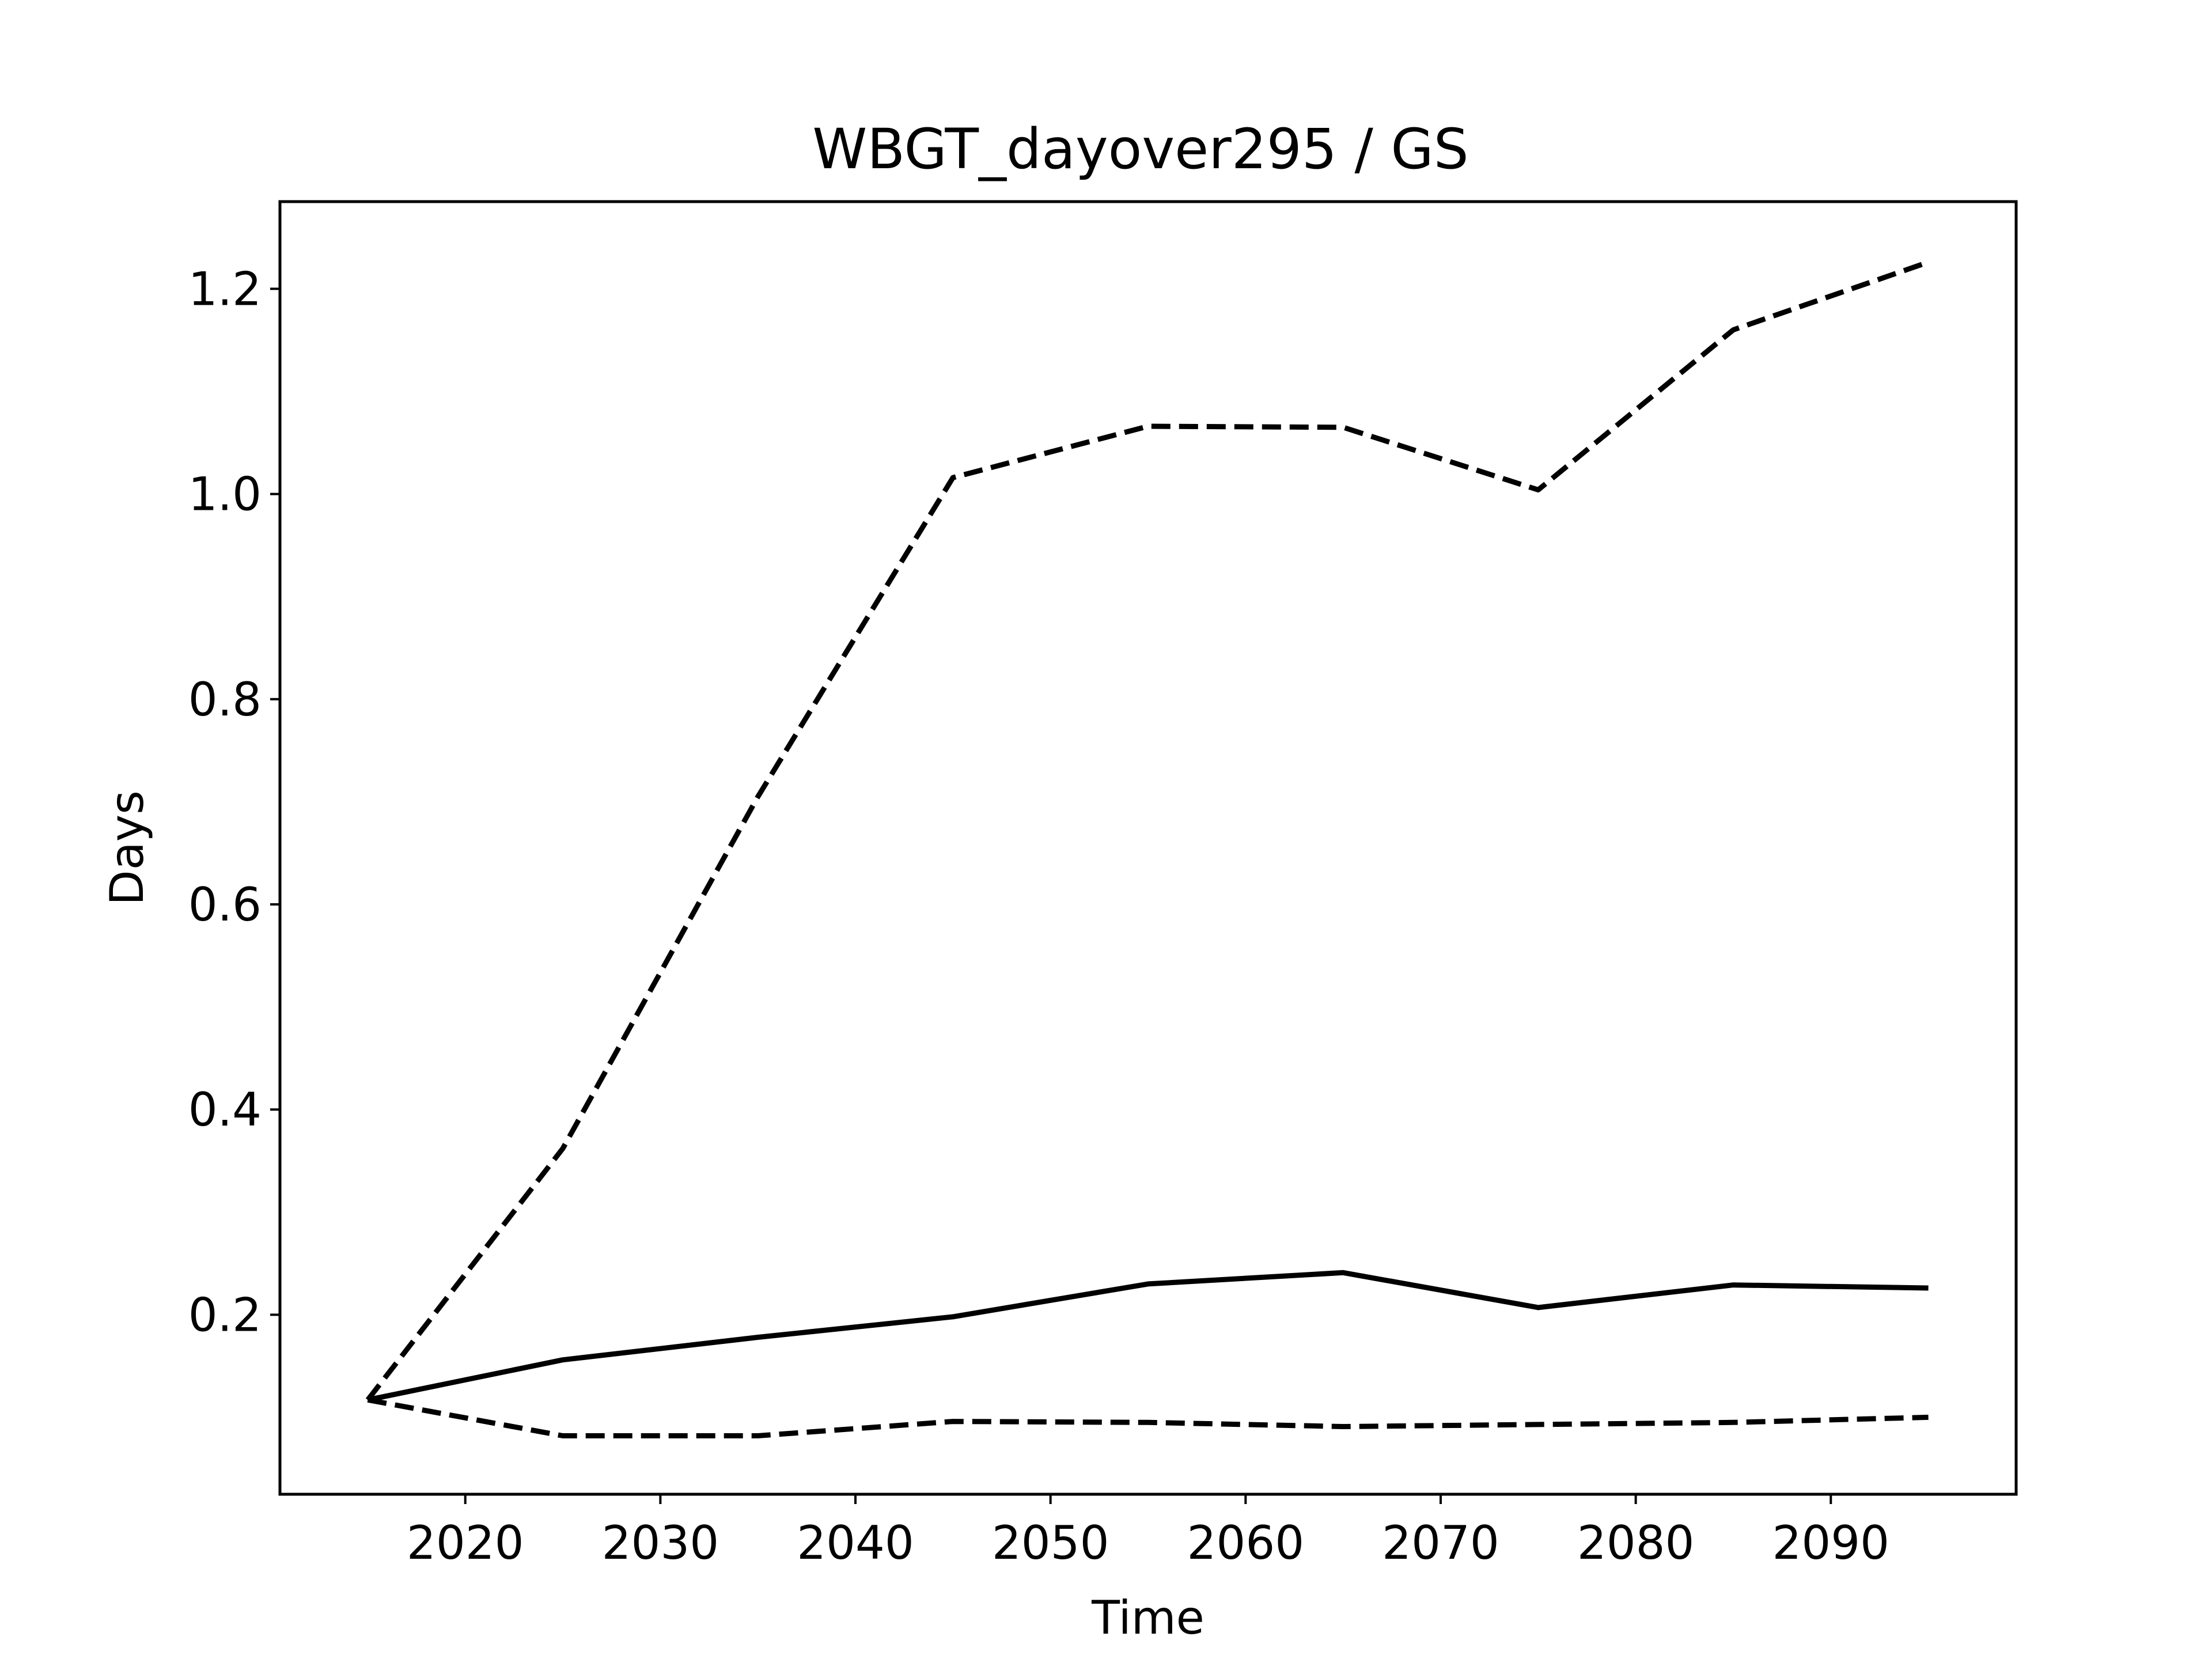 The image size is (2212, 1659). Describe the element at coordinates (225, 699) in the screenshot. I see `y-tick-label: 0.8` at that location.